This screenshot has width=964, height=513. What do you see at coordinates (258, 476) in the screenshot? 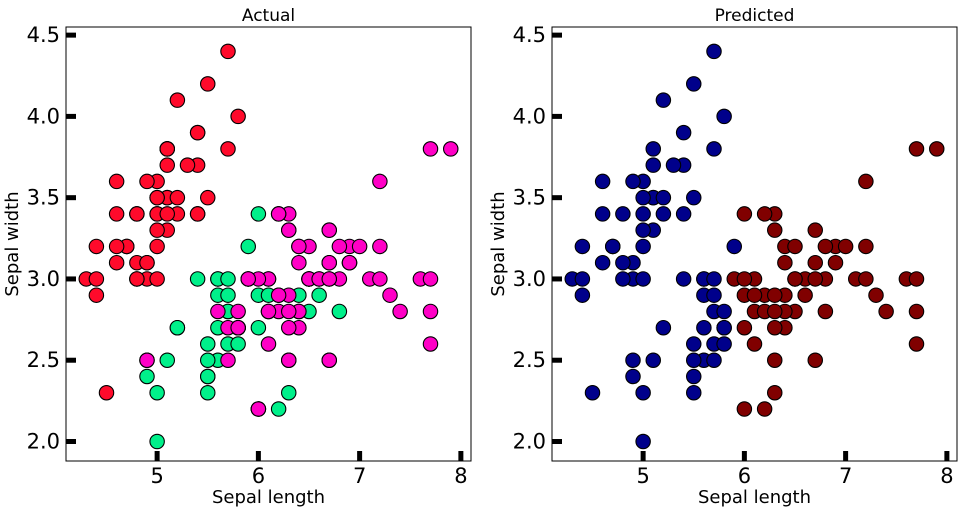
I see `x-tick-label: 6` at bounding box center [258, 476].